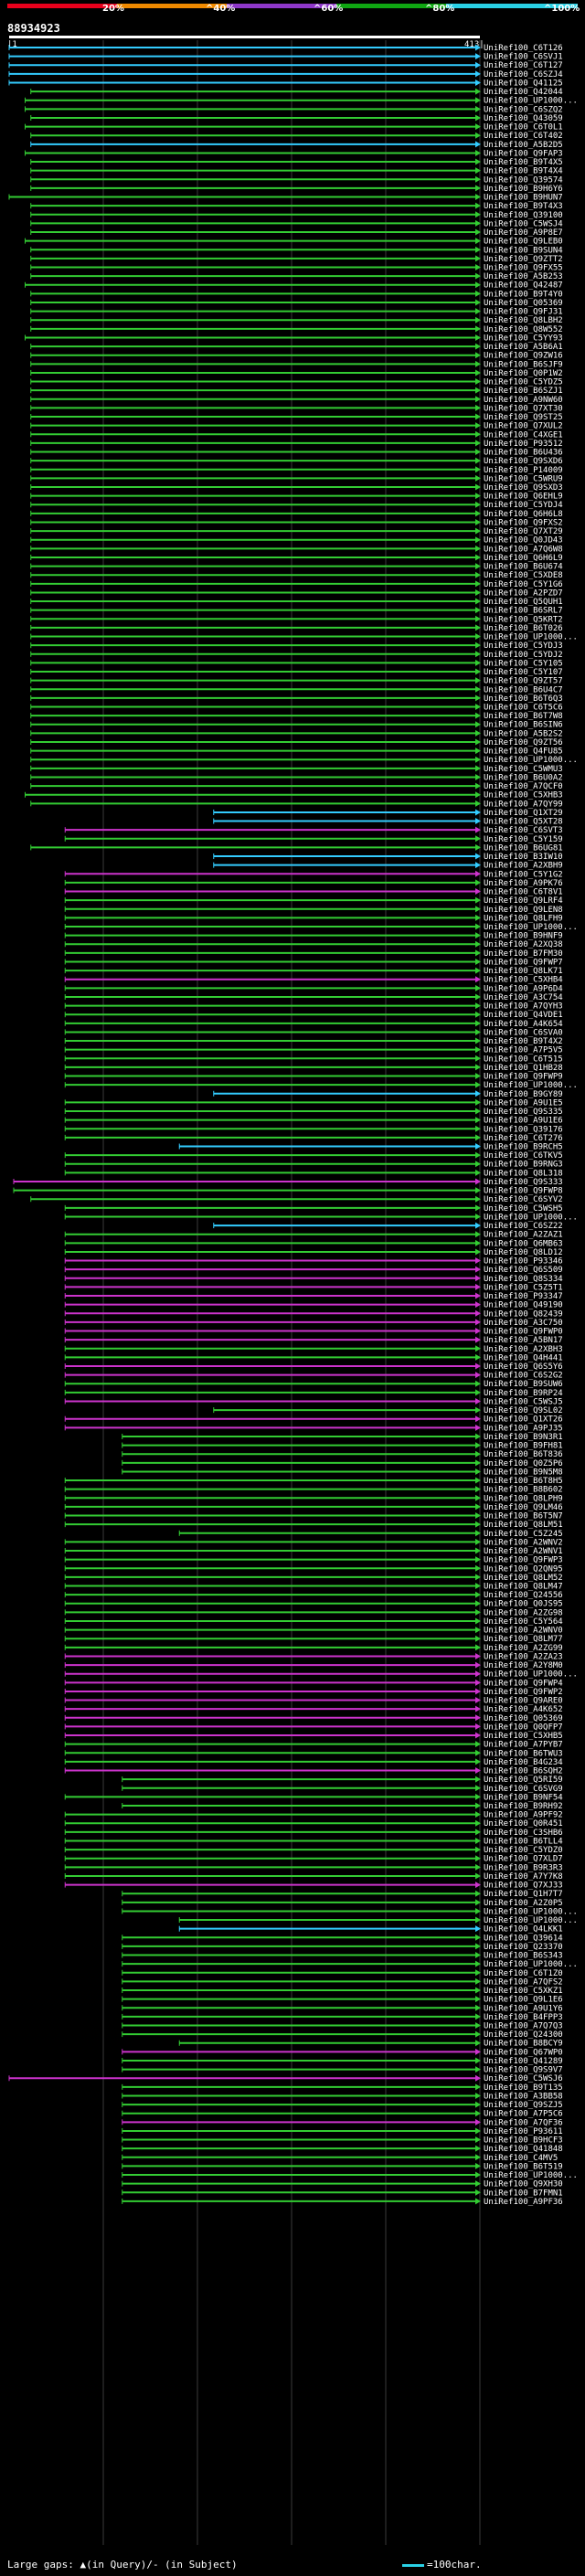 The height and width of the screenshot is (2576, 585). What do you see at coordinates (523, 2061) in the screenshot?
I see `hit-label: UniRef100_Q41289` at bounding box center [523, 2061].